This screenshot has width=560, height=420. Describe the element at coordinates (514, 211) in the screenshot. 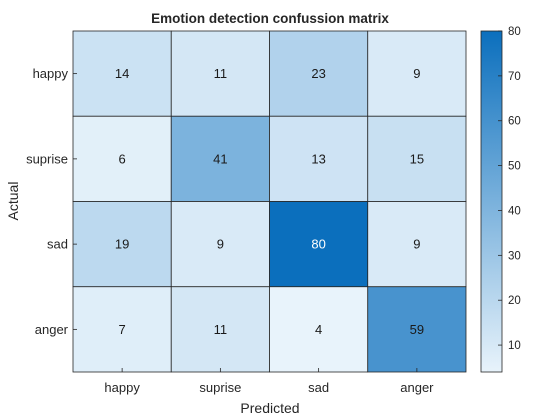

I see `colorbar-tick-label: 40` at that location.